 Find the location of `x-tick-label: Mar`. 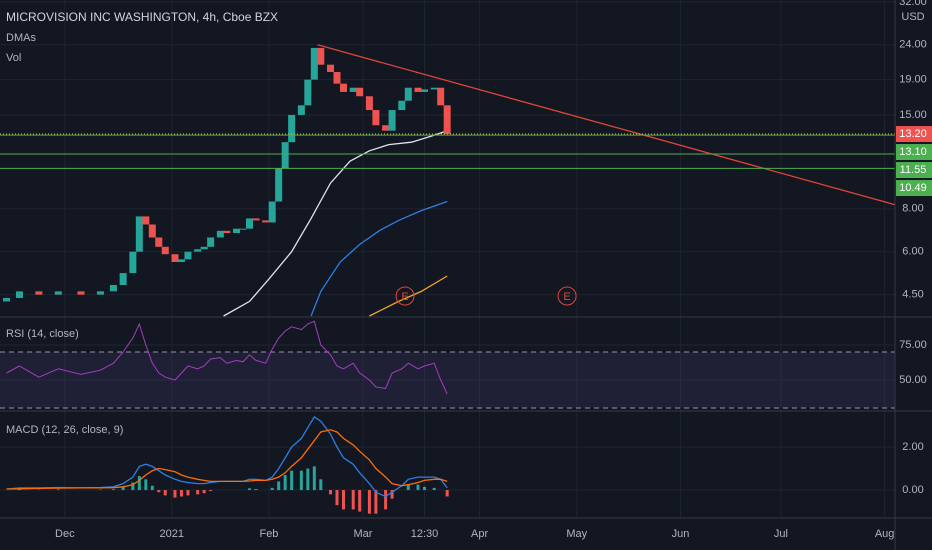

x-tick-label: Mar is located at coordinates (362, 534).